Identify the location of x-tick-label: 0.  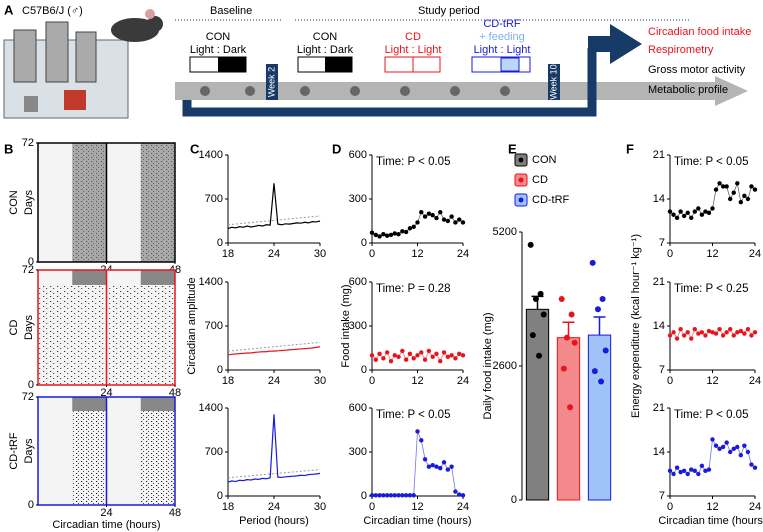
(372, 381).